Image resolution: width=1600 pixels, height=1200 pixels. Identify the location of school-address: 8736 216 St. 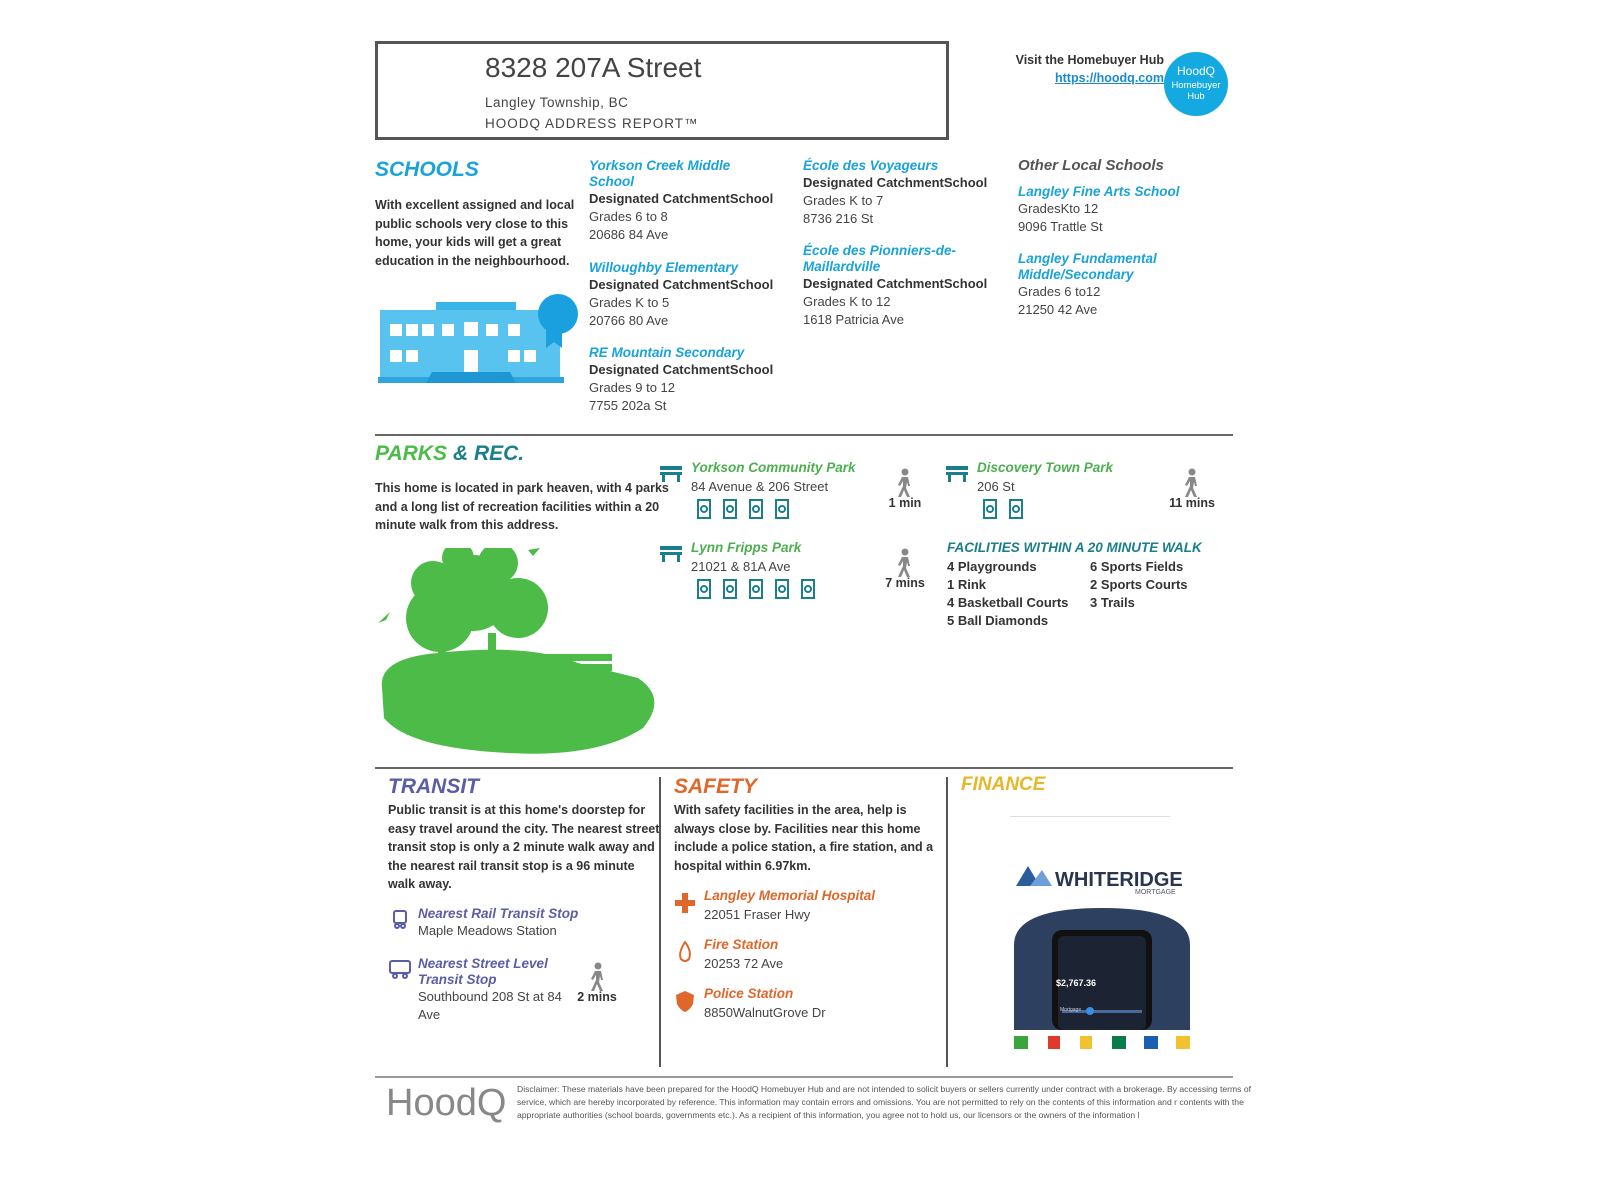
(838, 218).